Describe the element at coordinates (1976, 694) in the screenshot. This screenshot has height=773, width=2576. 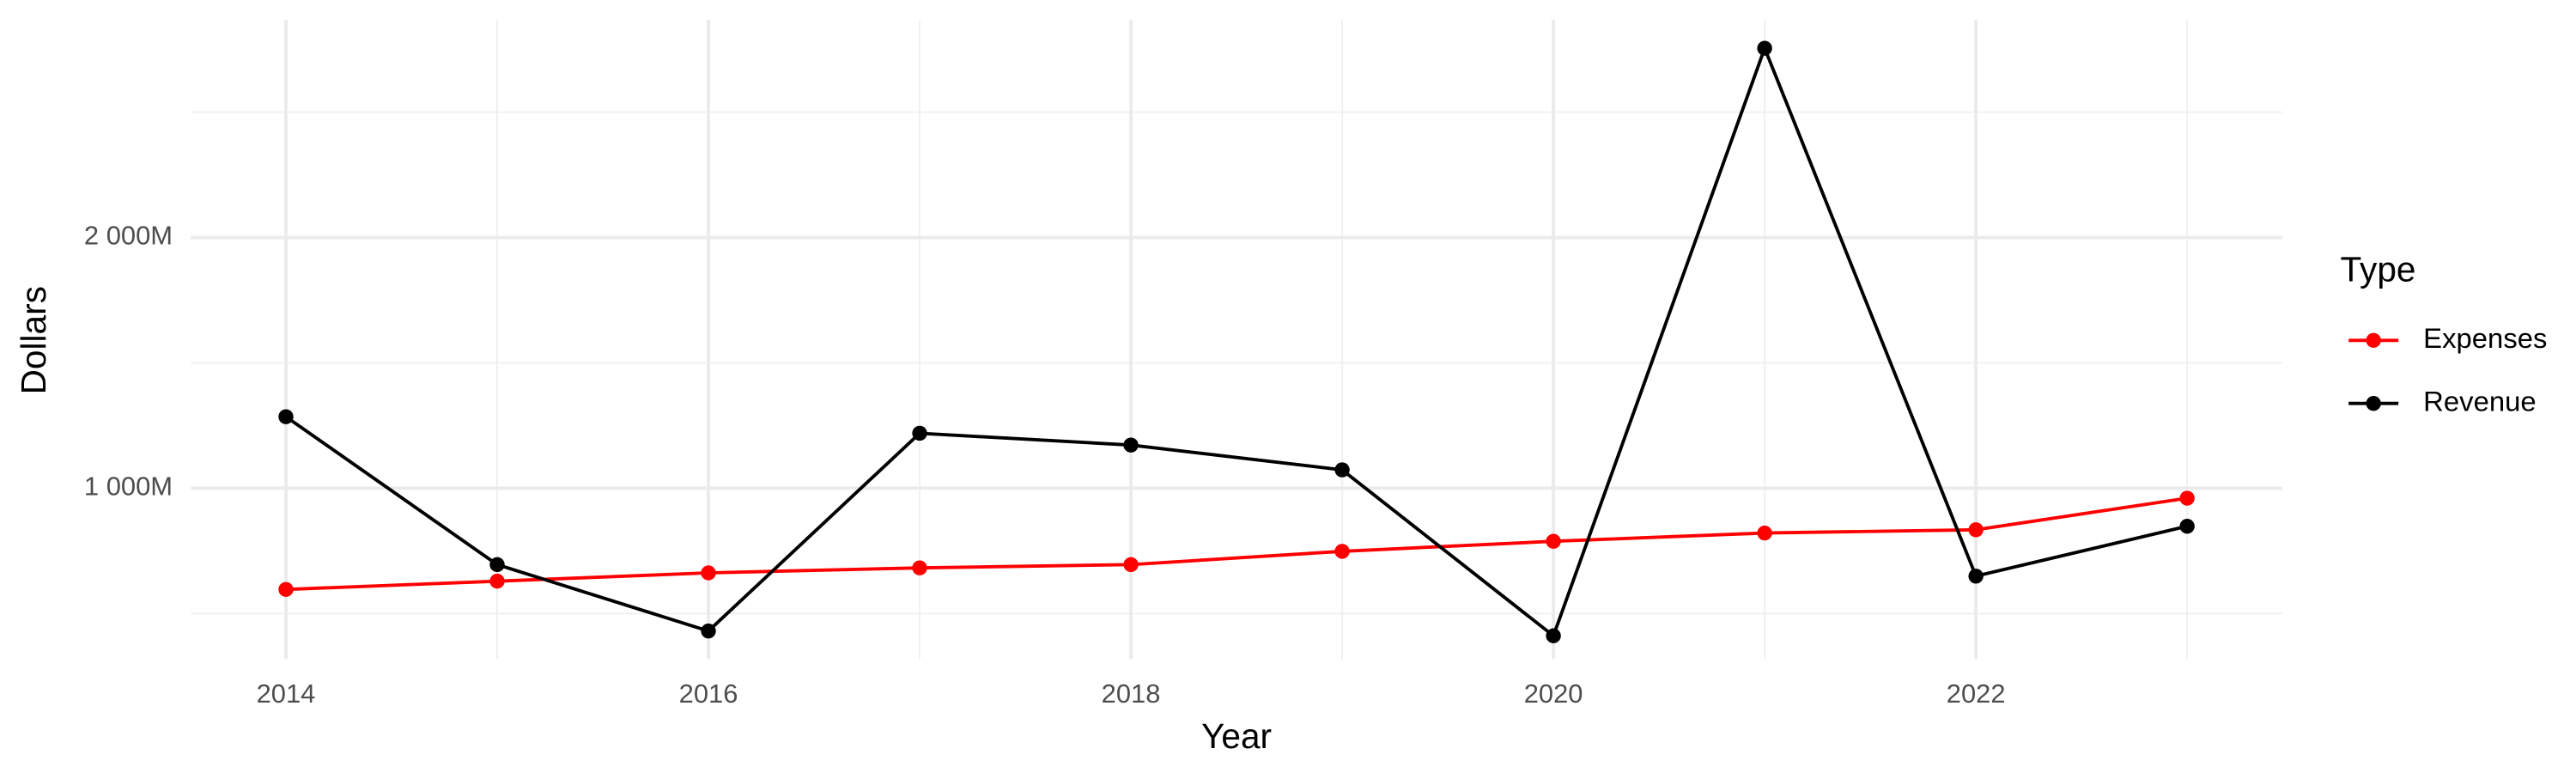
I see `x-tick-label: 2022` at that location.